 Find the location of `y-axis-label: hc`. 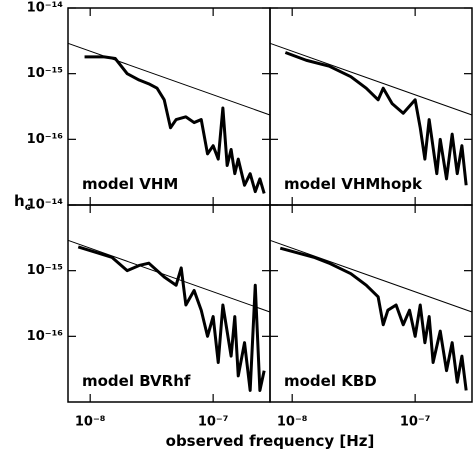

y-axis-label: hc is located at coordinates (22, 202).